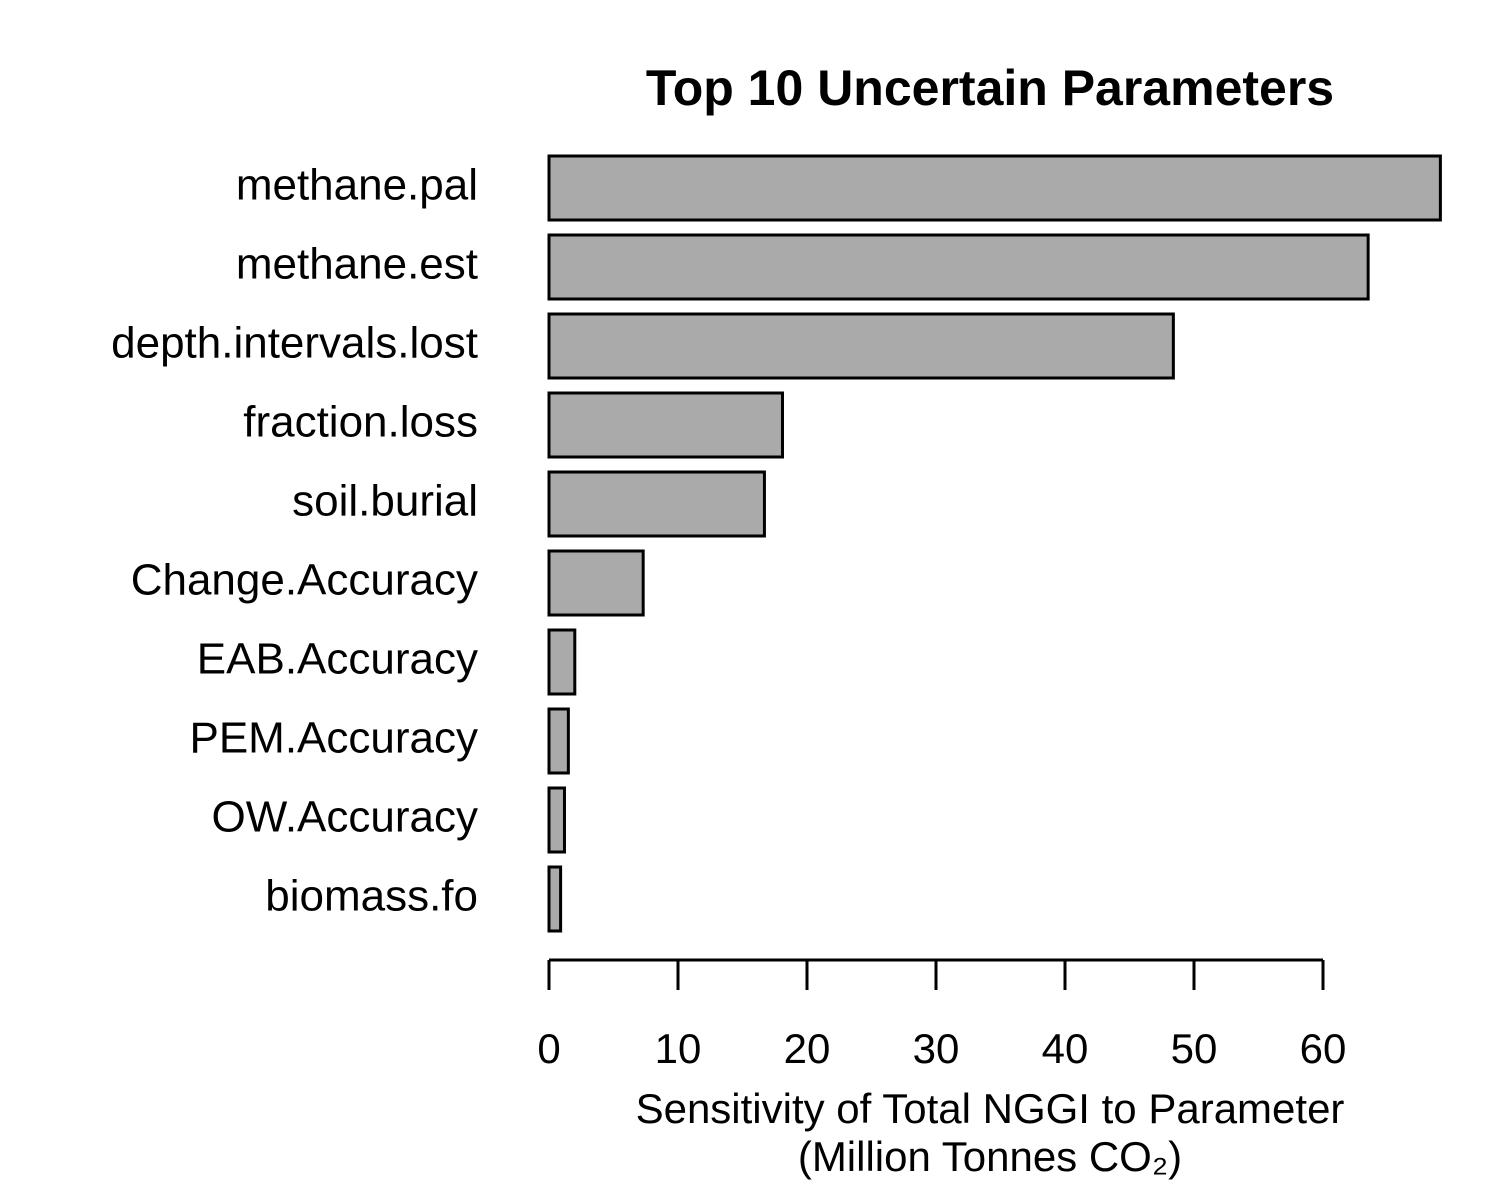  What do you see at coordinates (678, 1048) in the screenshot?
I see `x-tick-label: 10` at bounding box center [678, 1048].